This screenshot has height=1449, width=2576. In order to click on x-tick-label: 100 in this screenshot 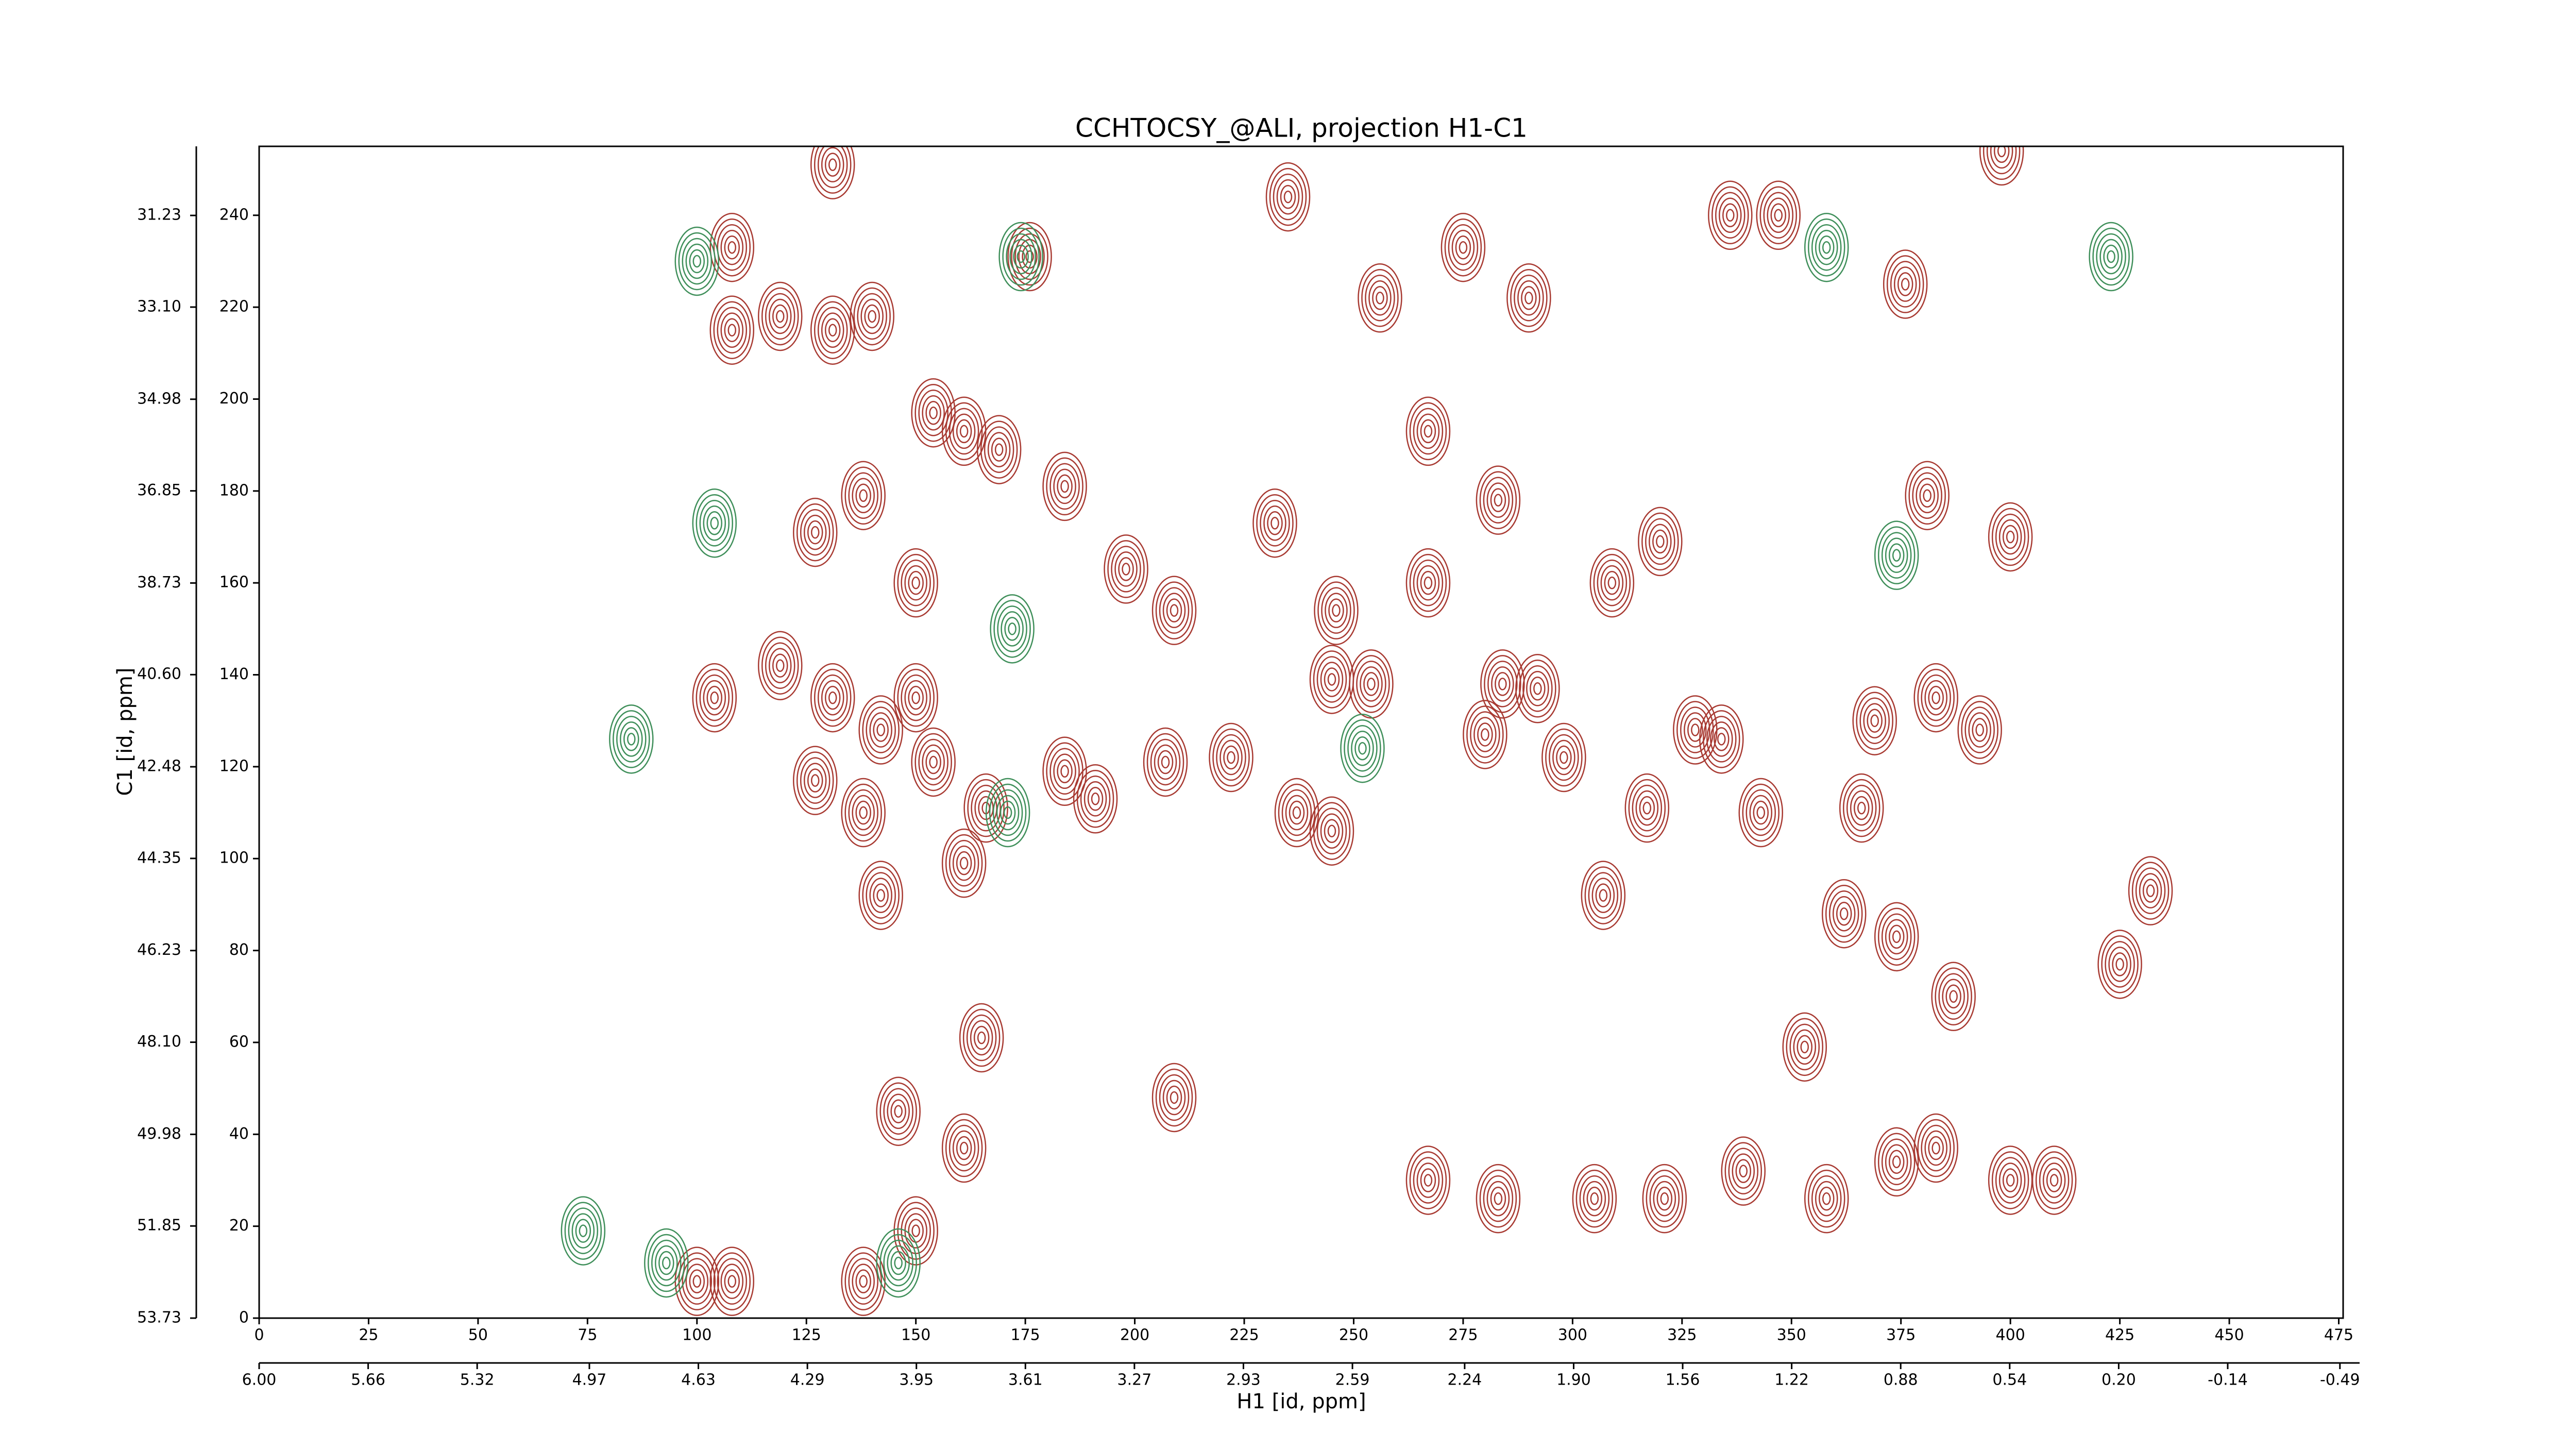, I will do `click(696, 1335)`.